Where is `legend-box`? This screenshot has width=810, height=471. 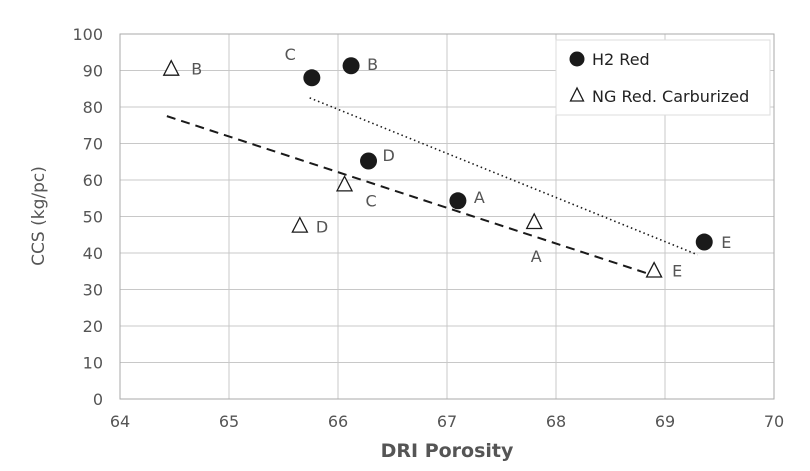
legend-box is located at coordinates (663, 77).